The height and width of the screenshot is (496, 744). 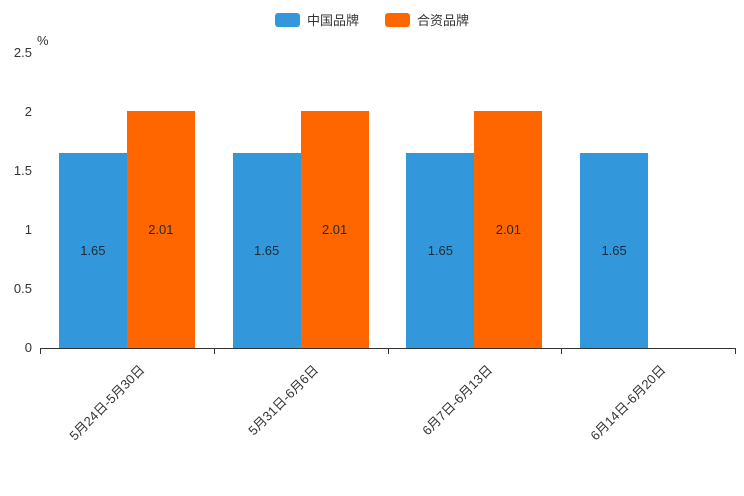 What do you see at coordinates (107, 403) in the screenshot?
I see `x-axis-category-label: 5月24日-5月30日` at bounding box center [107, 403].